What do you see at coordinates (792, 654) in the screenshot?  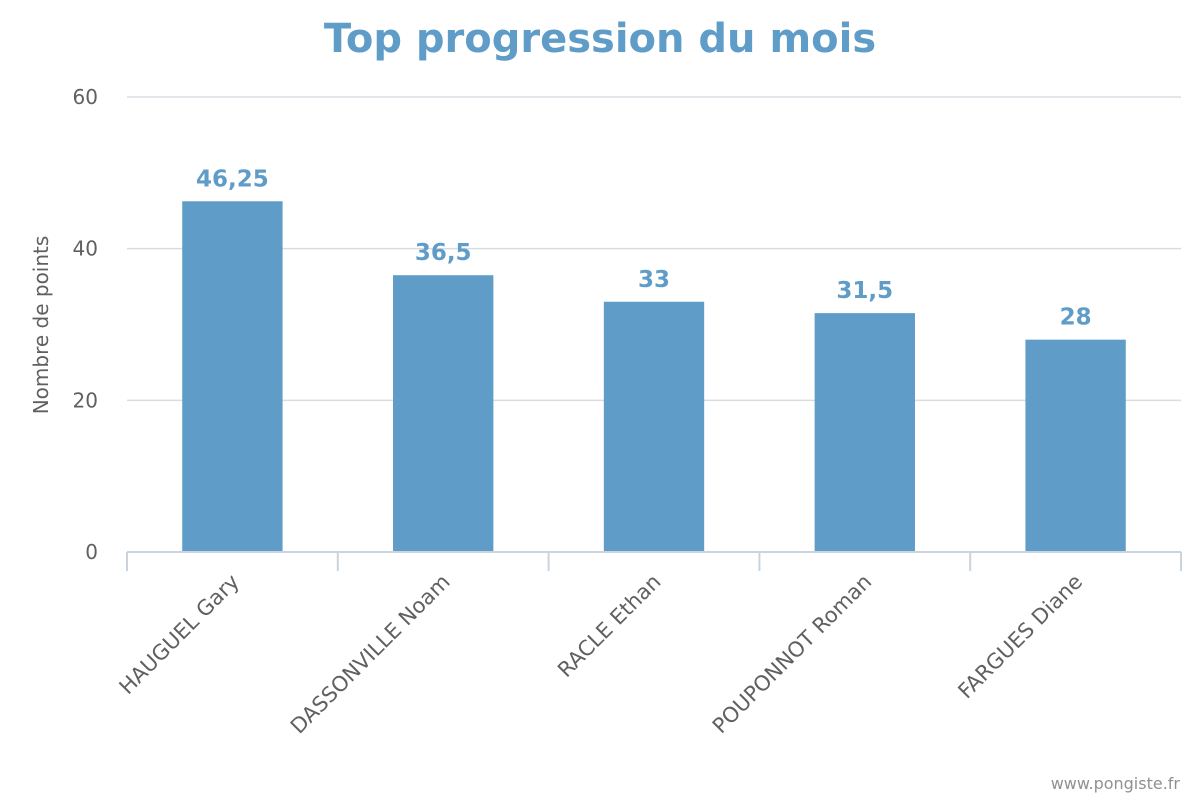 I see `x-tick-label-3: POUPONNOT Roman` at bounding box center [792, 654].